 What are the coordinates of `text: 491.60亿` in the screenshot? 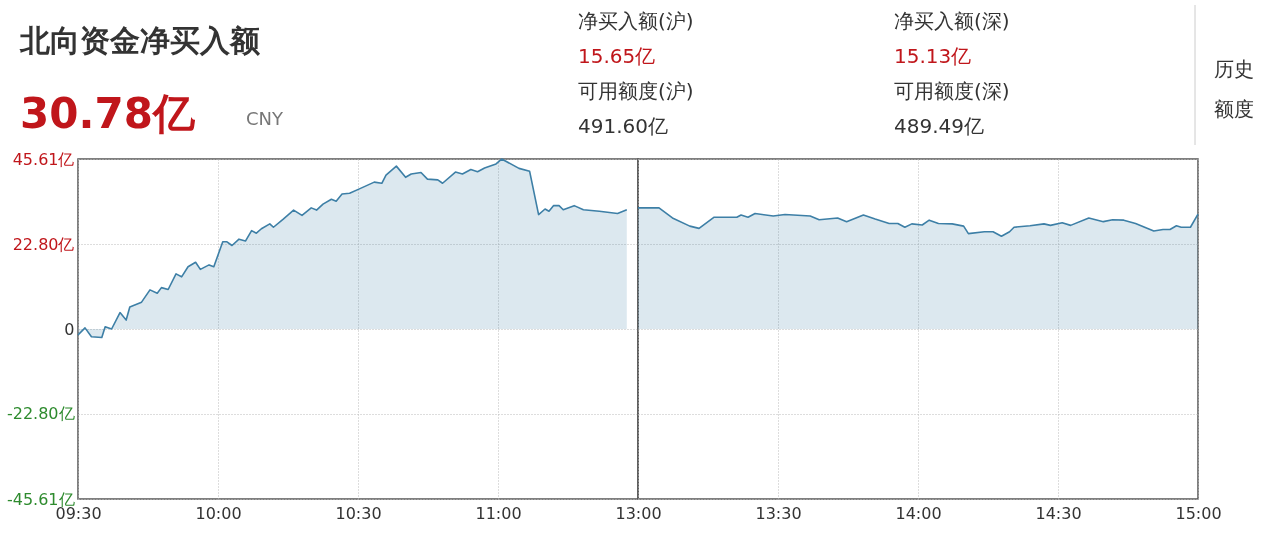 It's located at (623, 126).